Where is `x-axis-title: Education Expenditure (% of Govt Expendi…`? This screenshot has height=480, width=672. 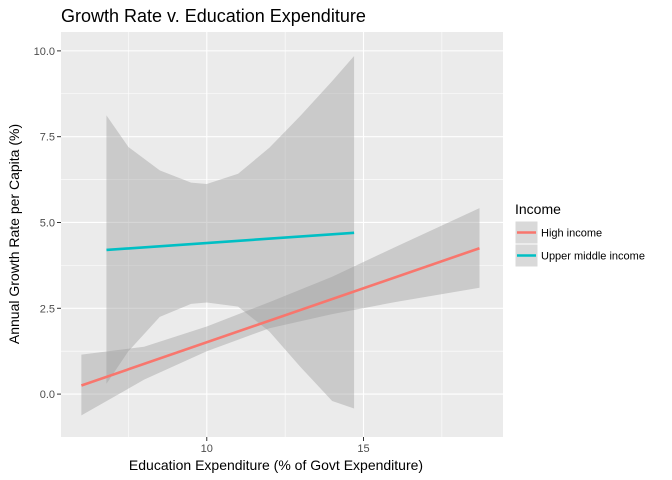 x-axis-title: Education Expenditure (% of Govt Expendi… is located at coordinates (276, 465).